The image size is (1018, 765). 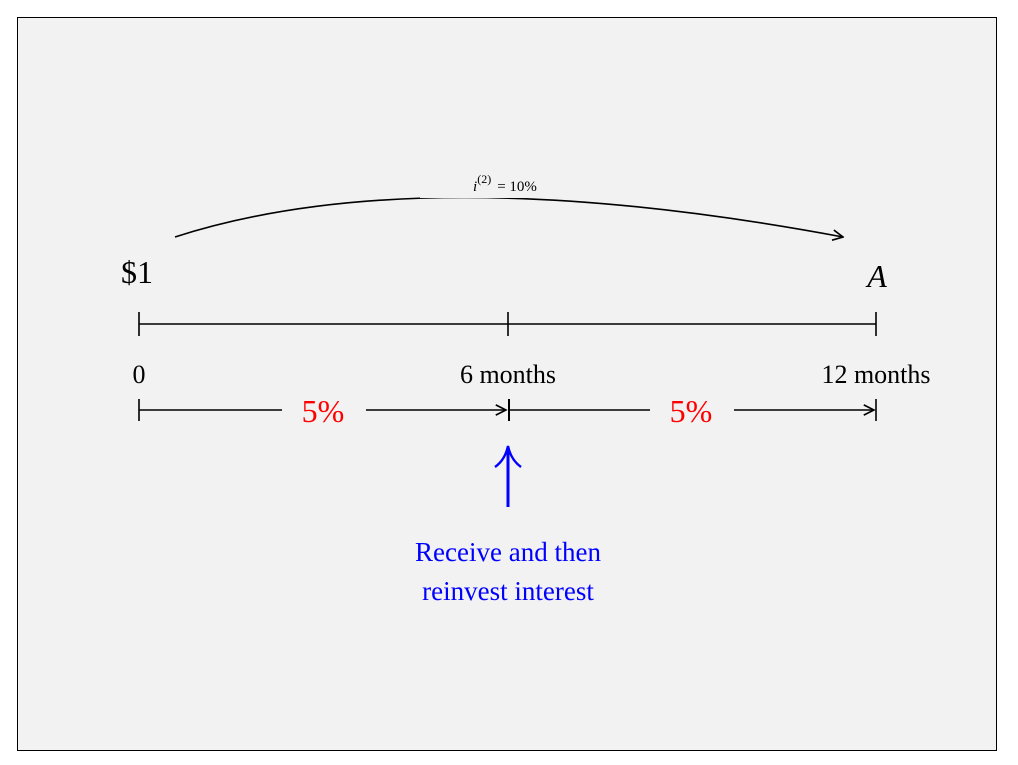 I want to click on period1-rate: 5%, so click(x=323, y=411).